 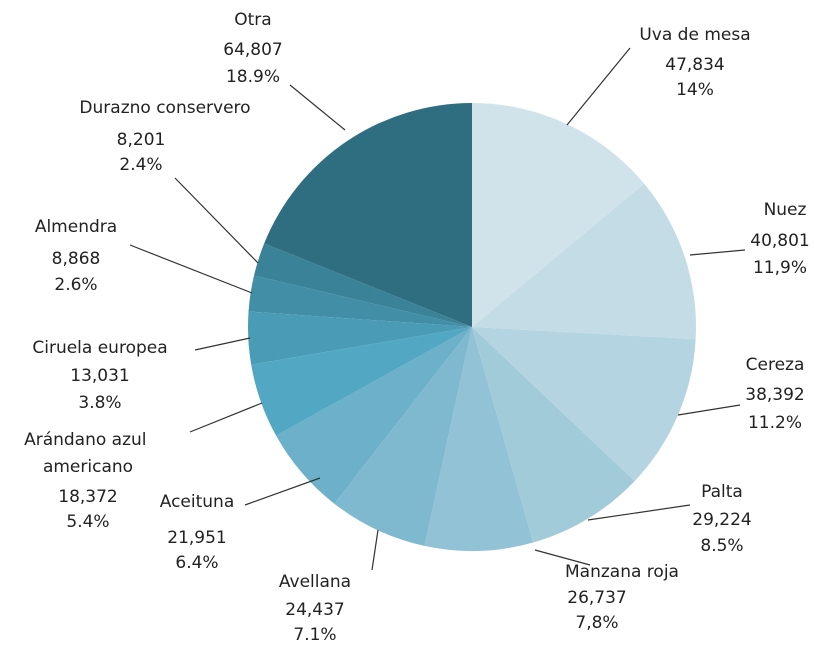 I want to click on percent-label: 2.6%, so click(x=75, y=285).